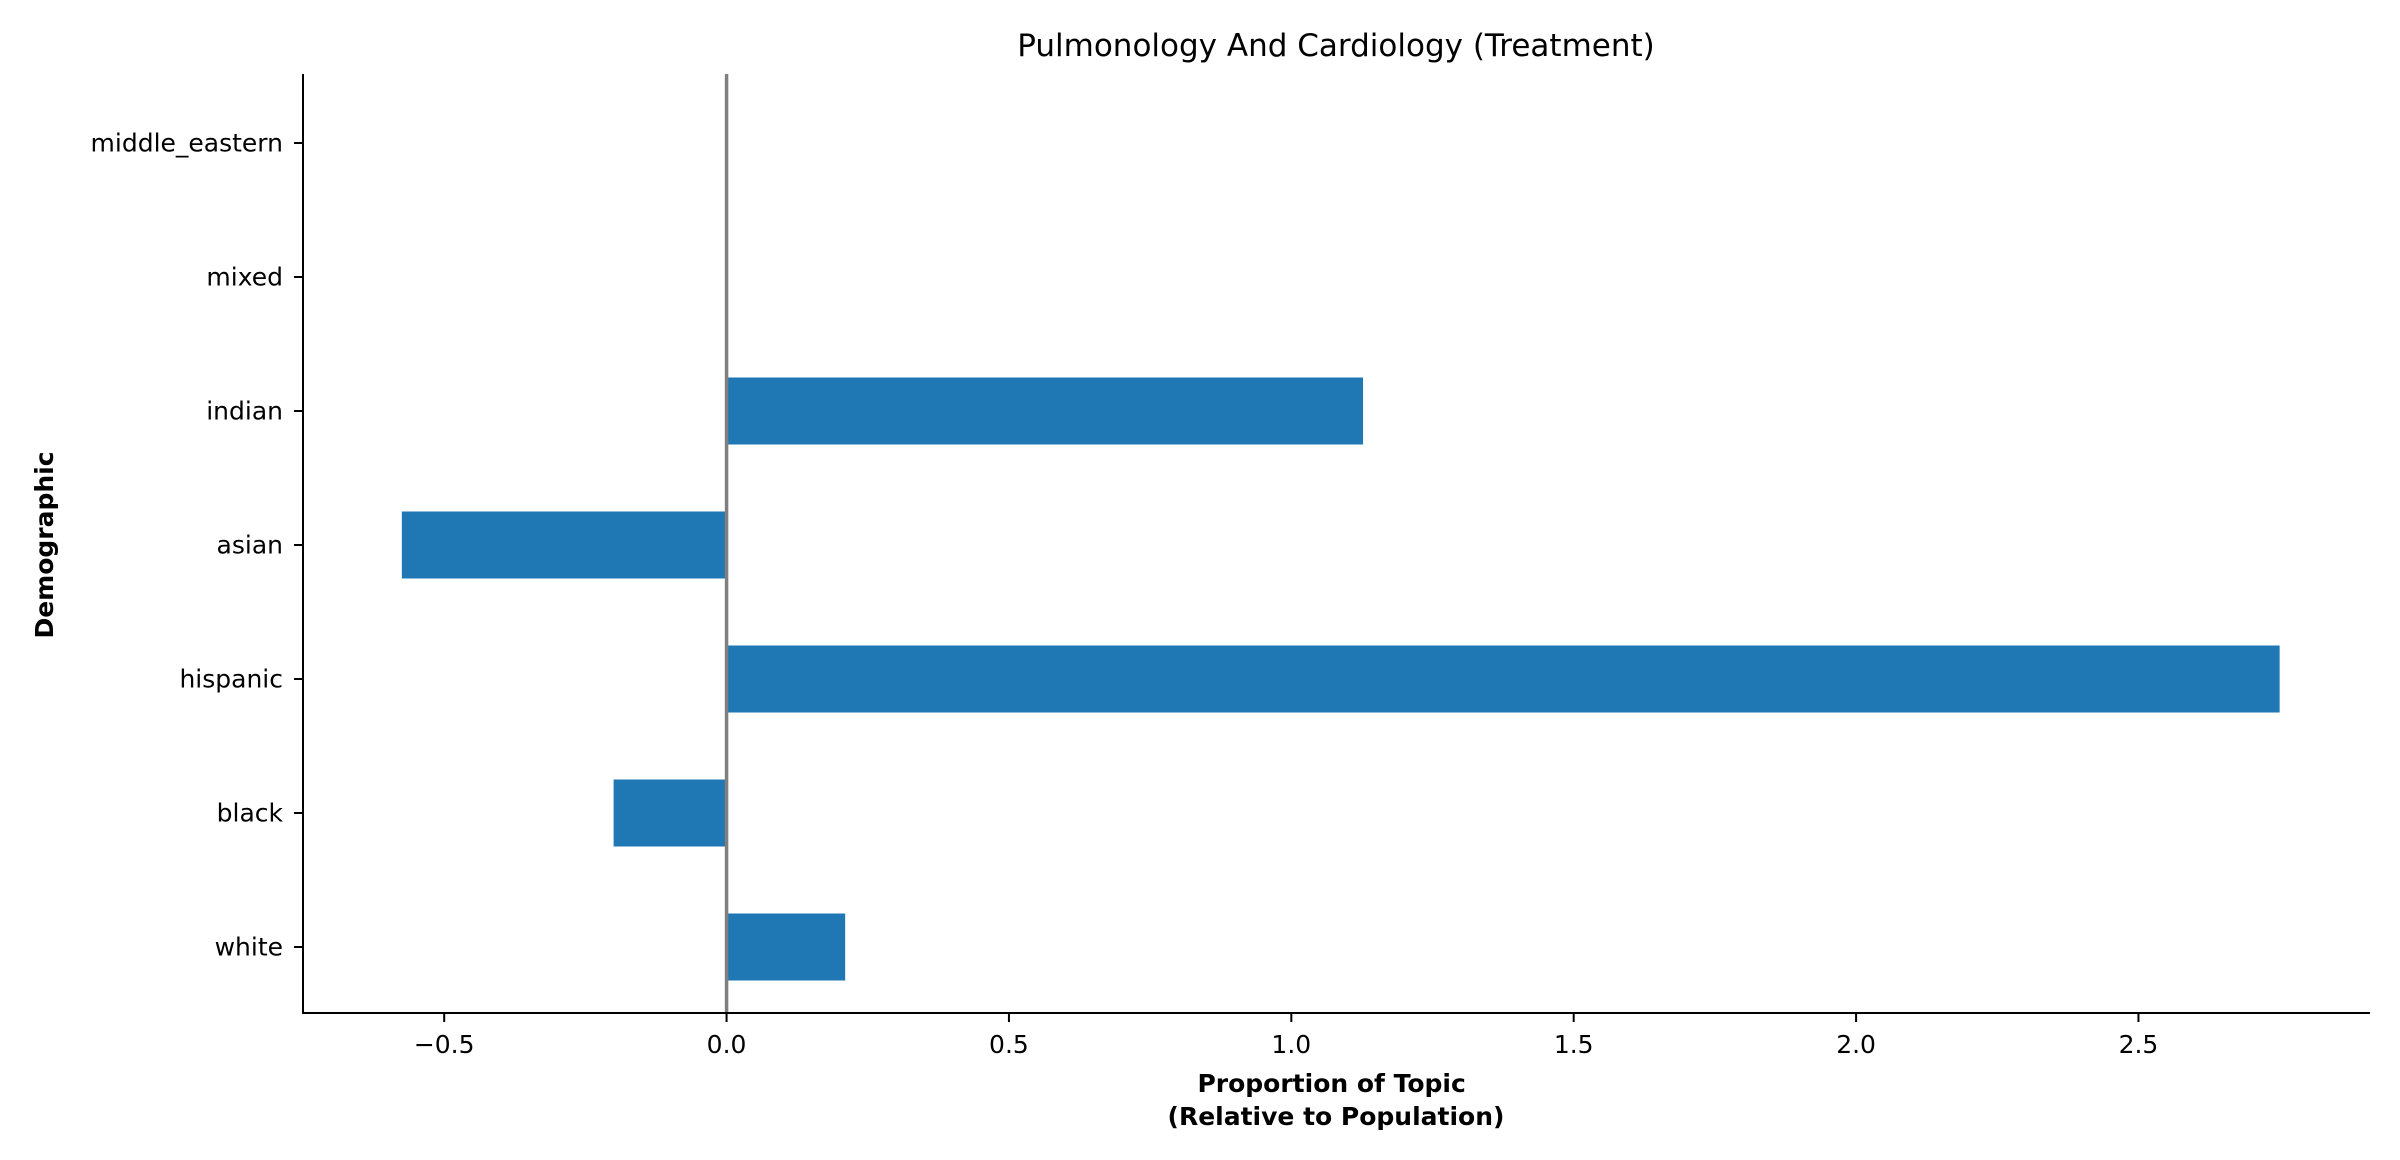 The image size is (2400, 1160). What do you see at coordinates (187, 143) in the screenshot?
I see `y-tick-label-middle_eastern: middle_eastern` at bounding box center [187, 143].